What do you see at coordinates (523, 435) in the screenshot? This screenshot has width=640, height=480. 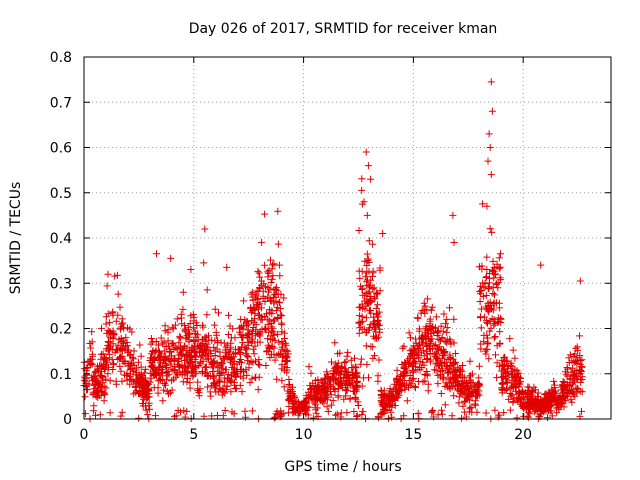 I see `x-tick-label: 20` at bounding box center [523, 435].